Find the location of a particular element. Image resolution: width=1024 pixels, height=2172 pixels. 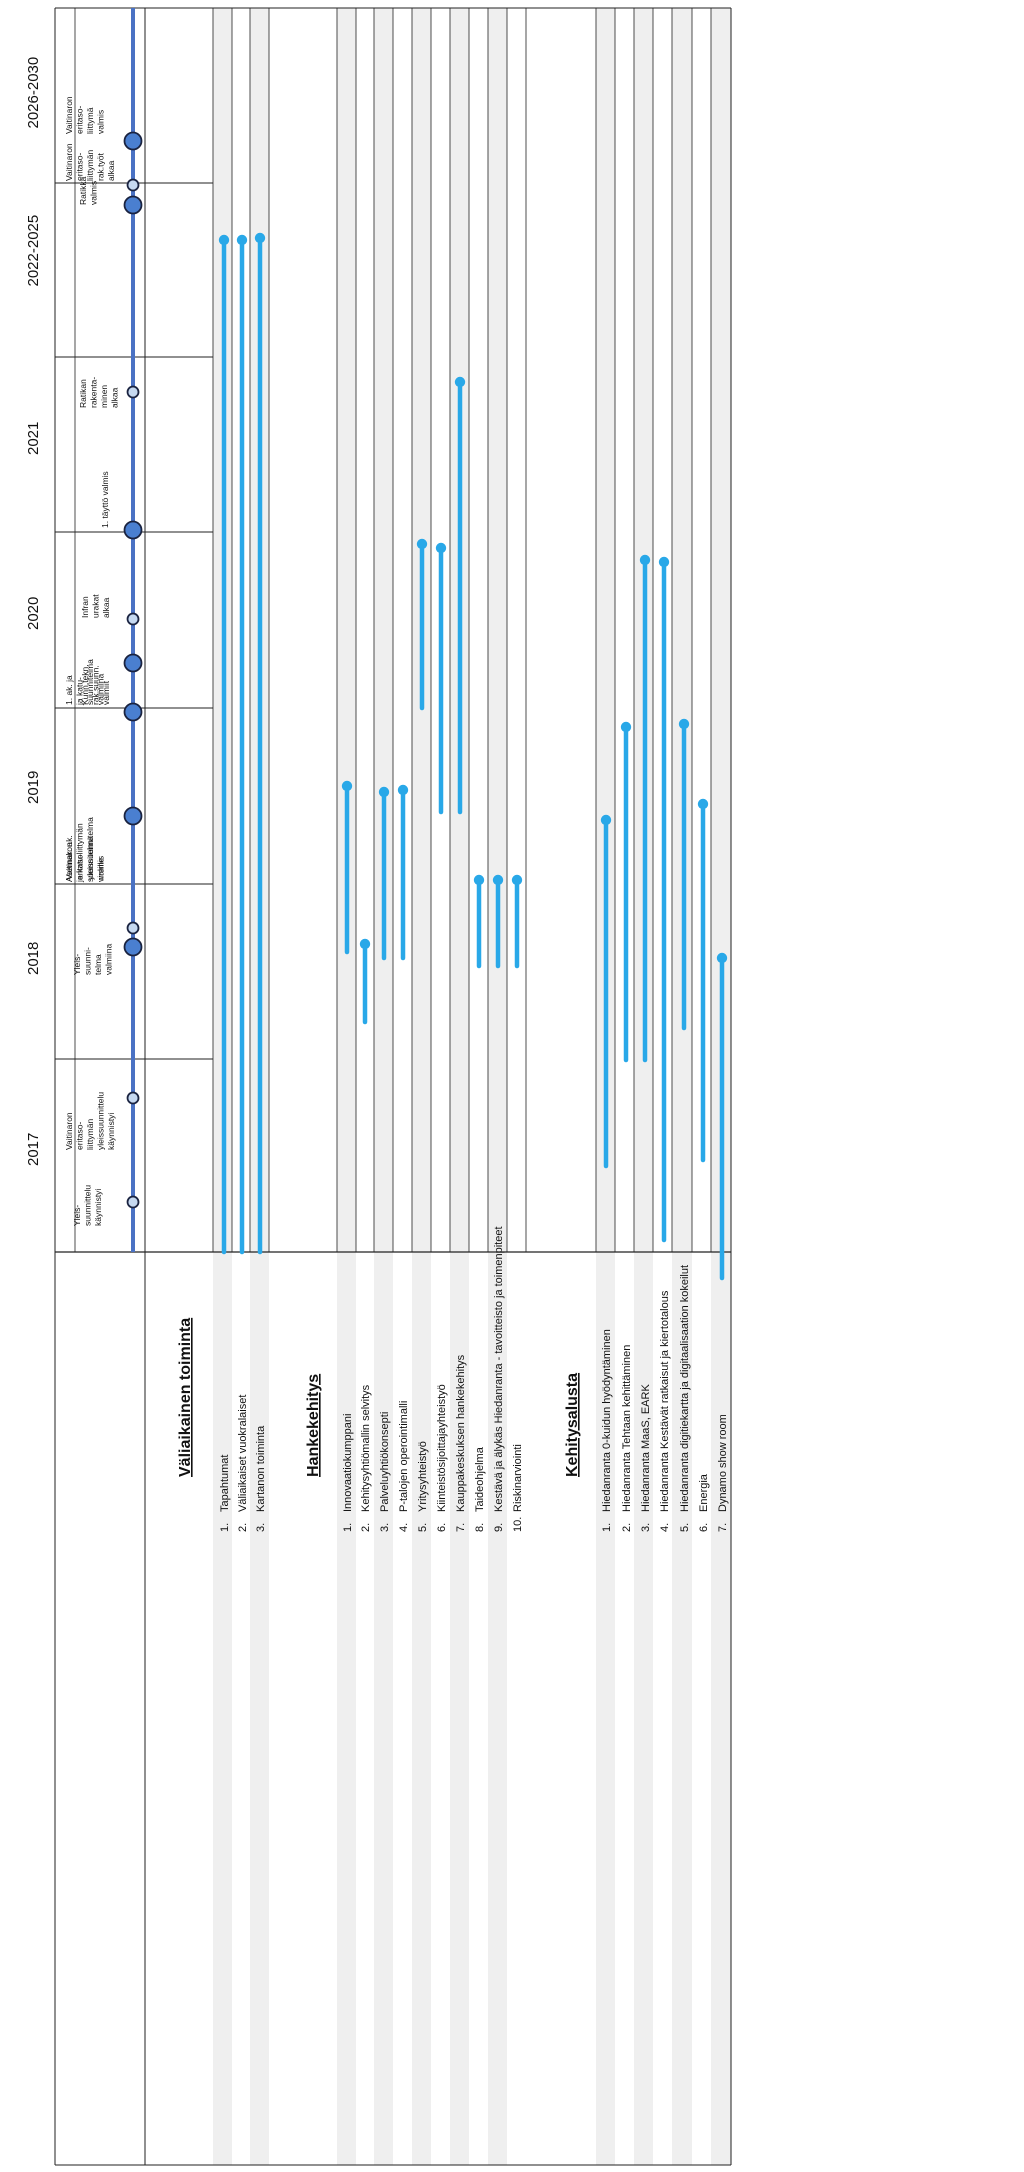

milestone-label: rakenta- is located at coordinates (94, 392).